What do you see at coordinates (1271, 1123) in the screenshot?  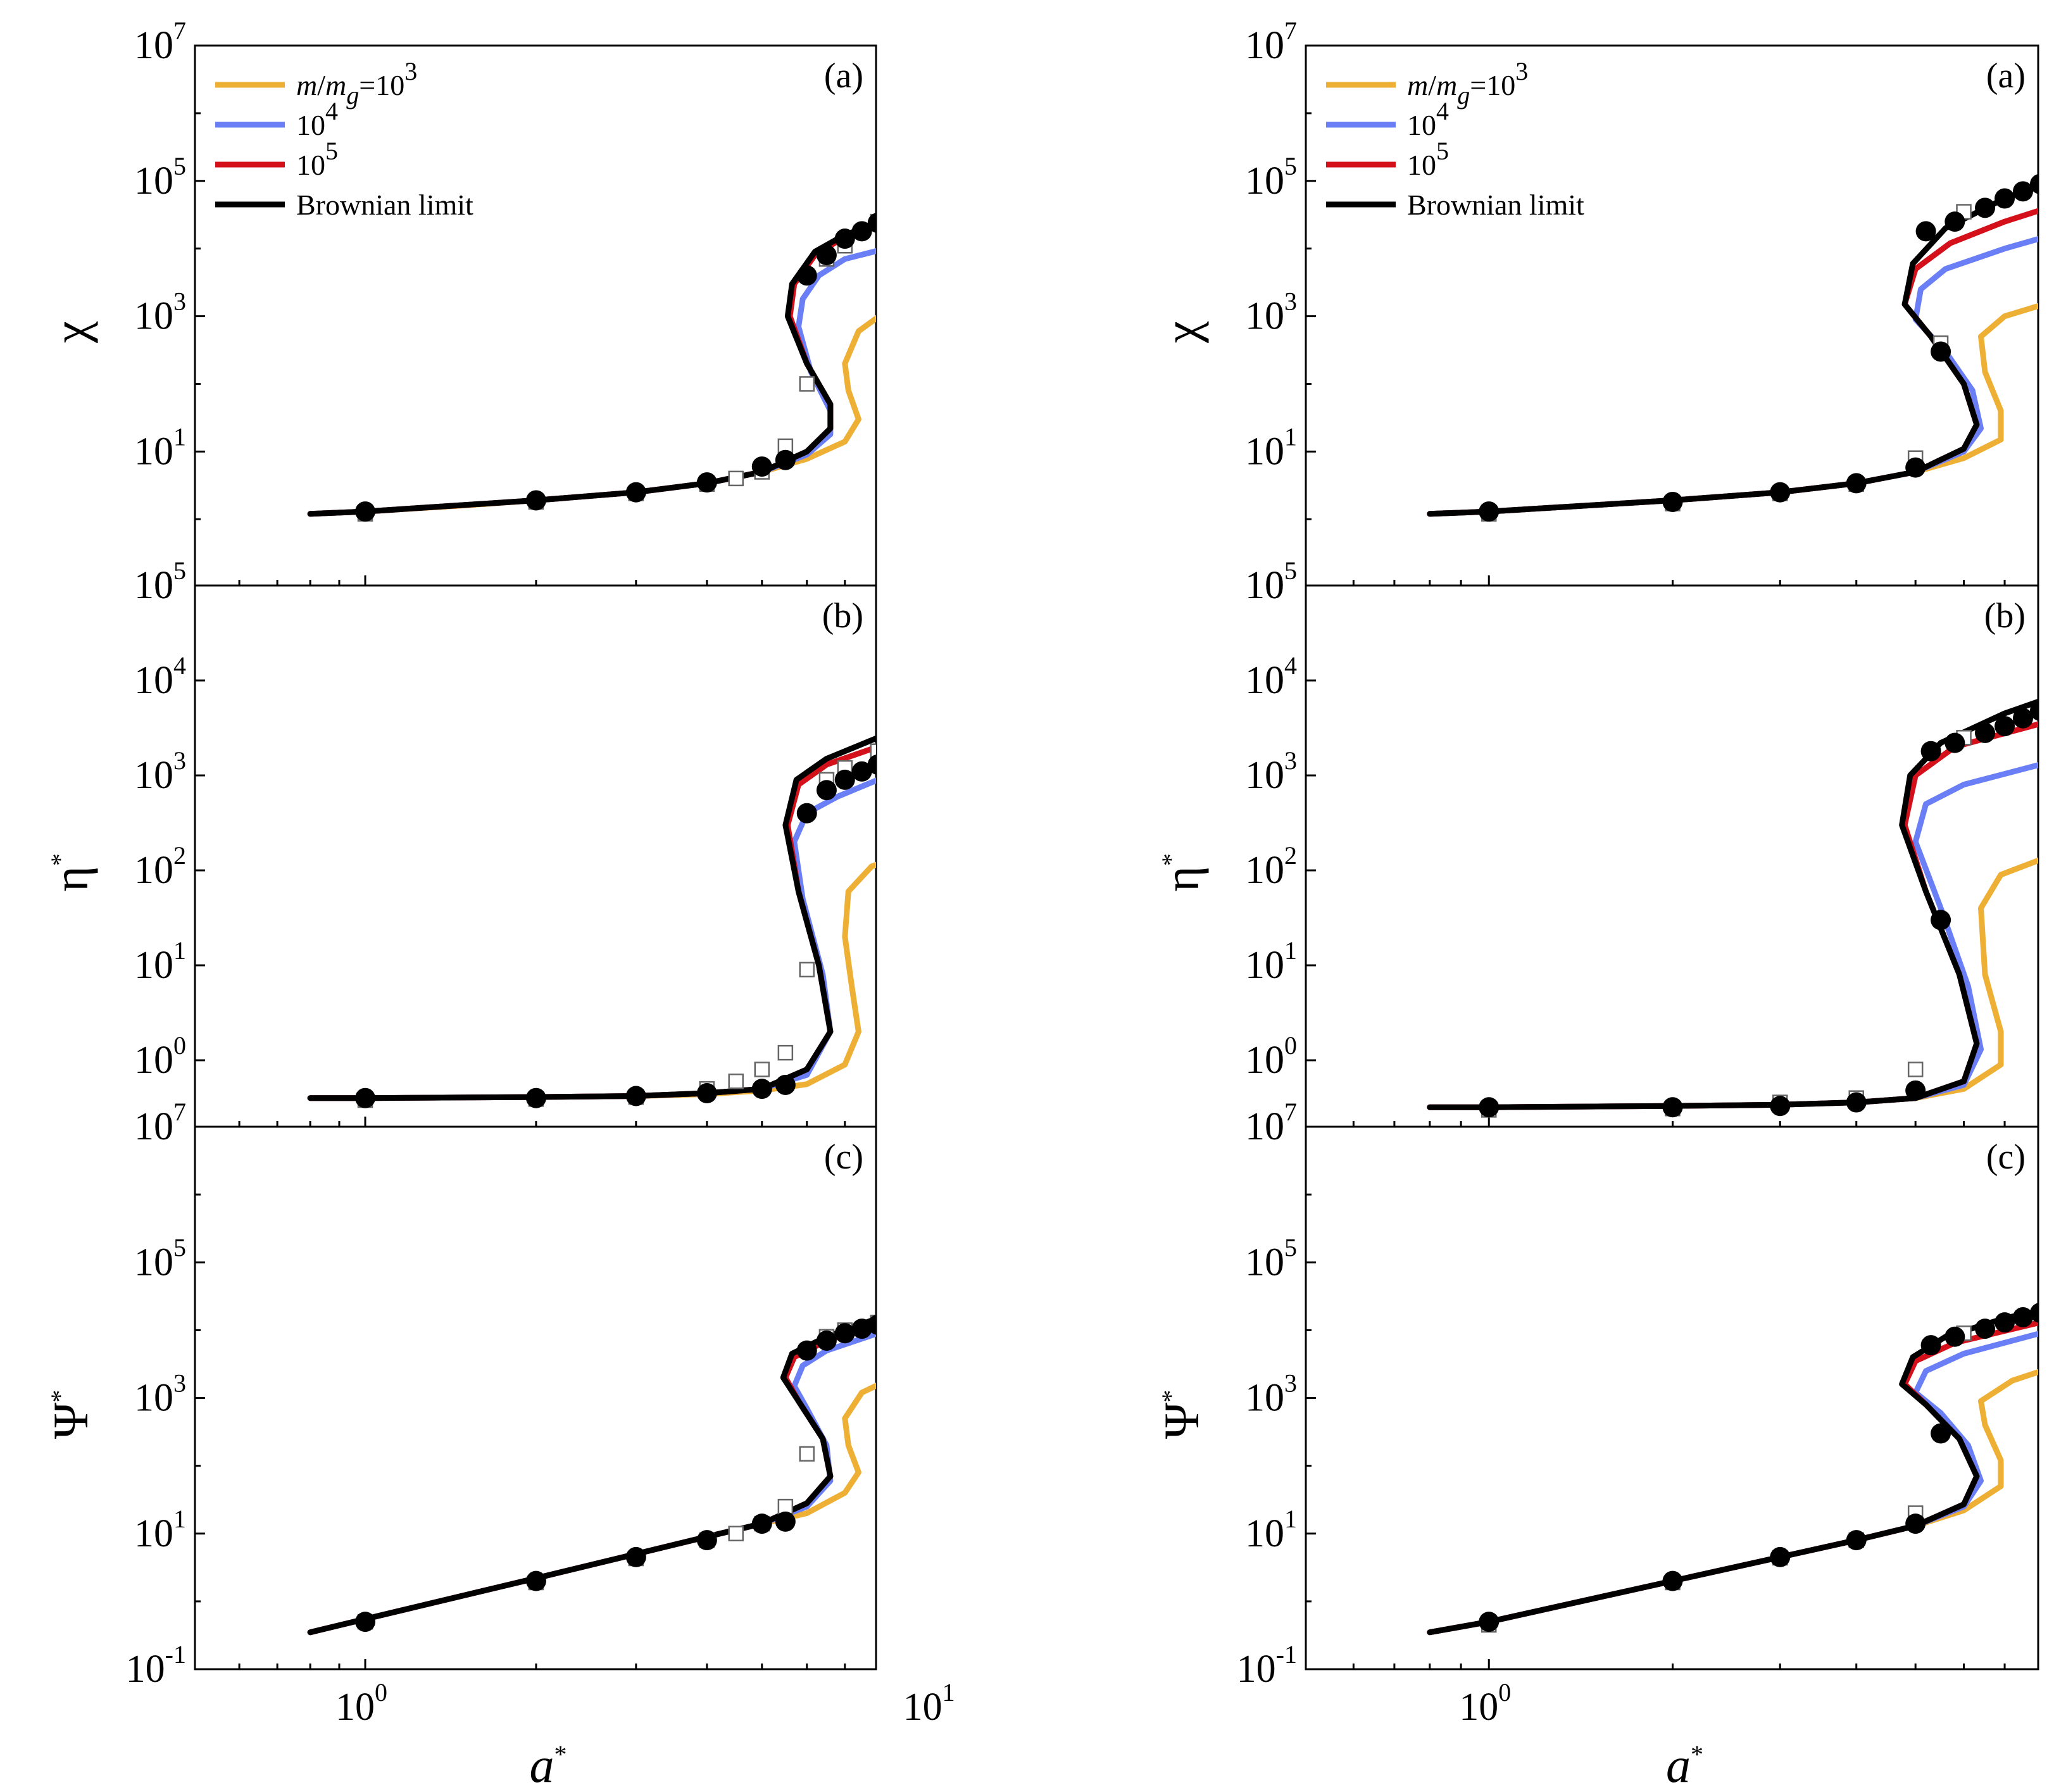 I see `y-tick-label-overlap: 10⁷` at bounding box center [1271, 1123].